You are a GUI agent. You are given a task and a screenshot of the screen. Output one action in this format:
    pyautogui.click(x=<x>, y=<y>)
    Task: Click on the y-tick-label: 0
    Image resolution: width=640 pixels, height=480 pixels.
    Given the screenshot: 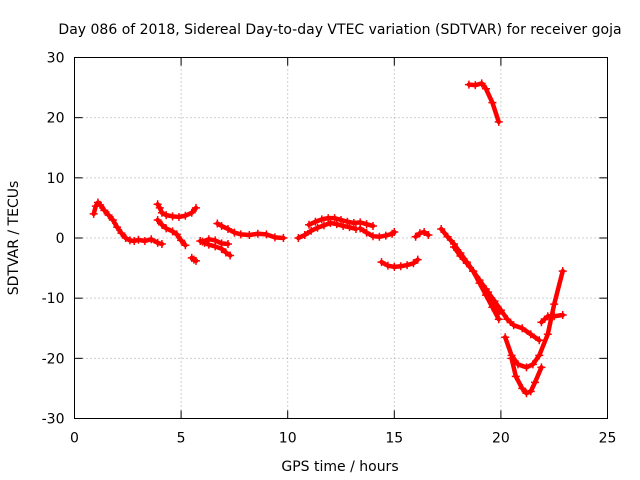 What is the action you would take?
    pyautogui.click(x=60, y=239)
    